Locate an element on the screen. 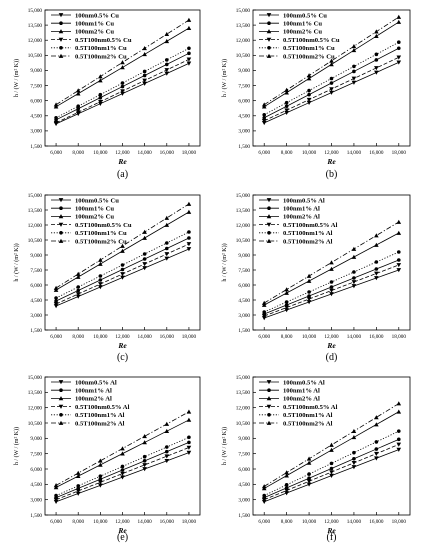 This screenshot has width=429, height=550. y-tick-label: 15,000 is located at coordinates (243, 196).